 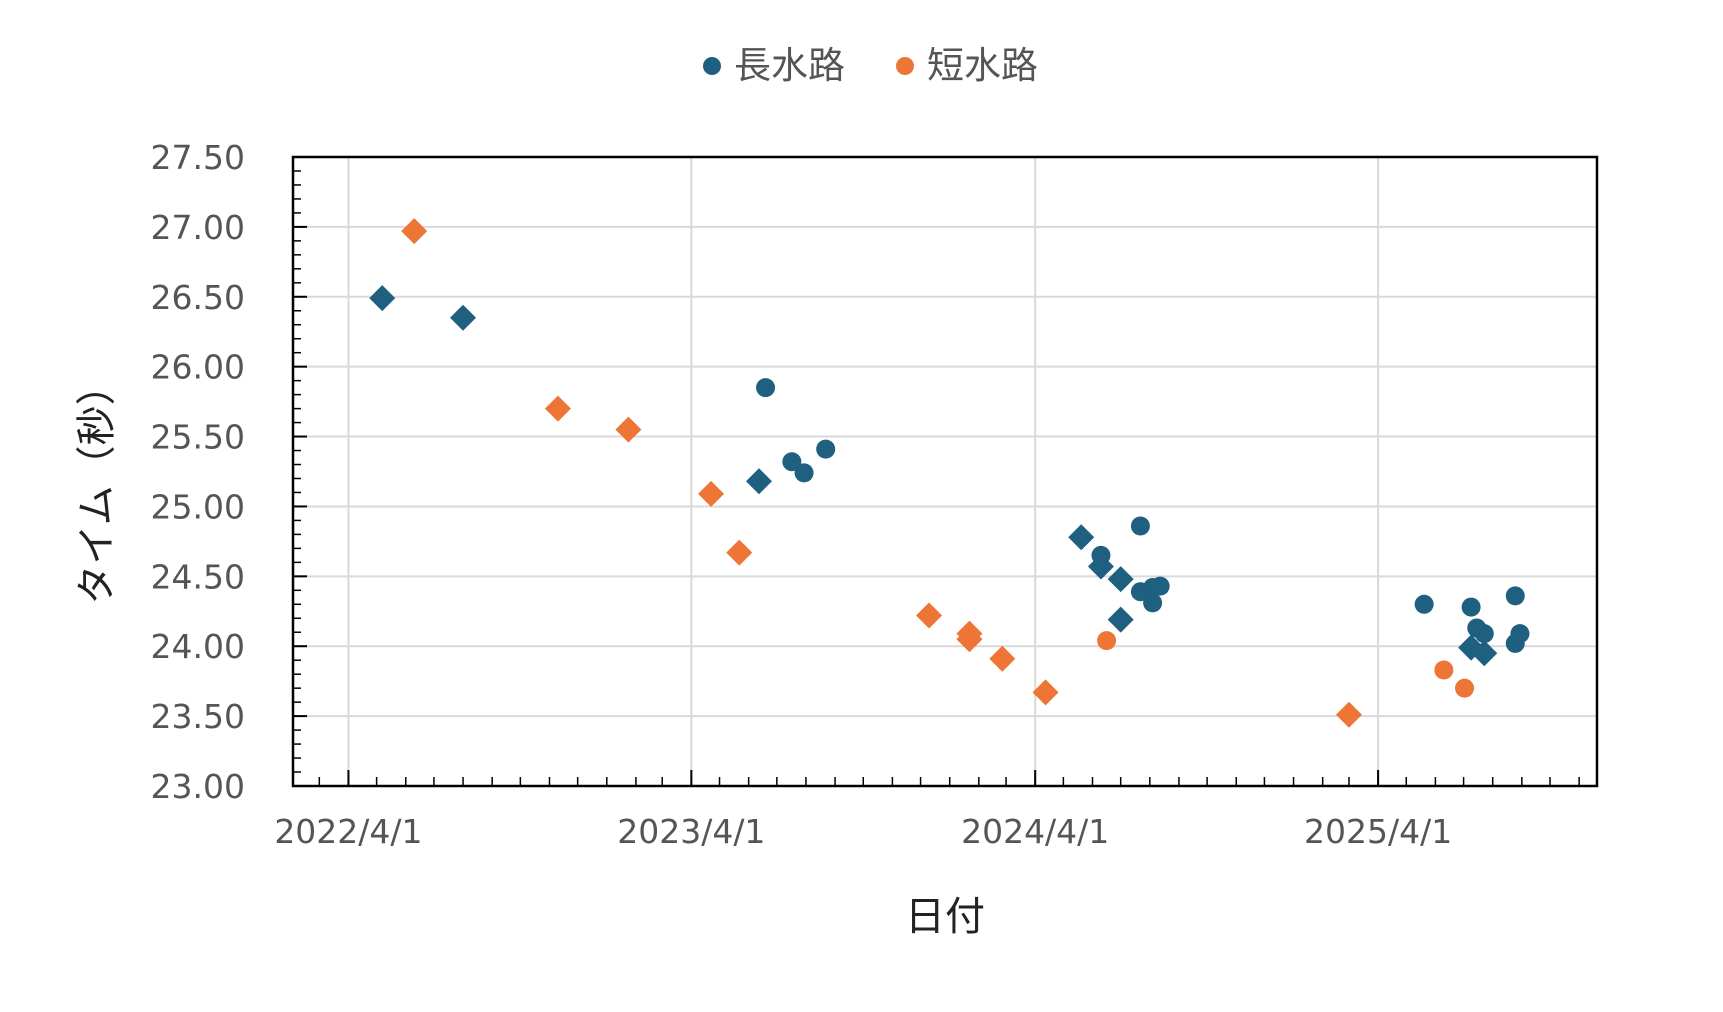 I want to click on x-tick-label: 2024/4/1, so click(x=1035, y=831).